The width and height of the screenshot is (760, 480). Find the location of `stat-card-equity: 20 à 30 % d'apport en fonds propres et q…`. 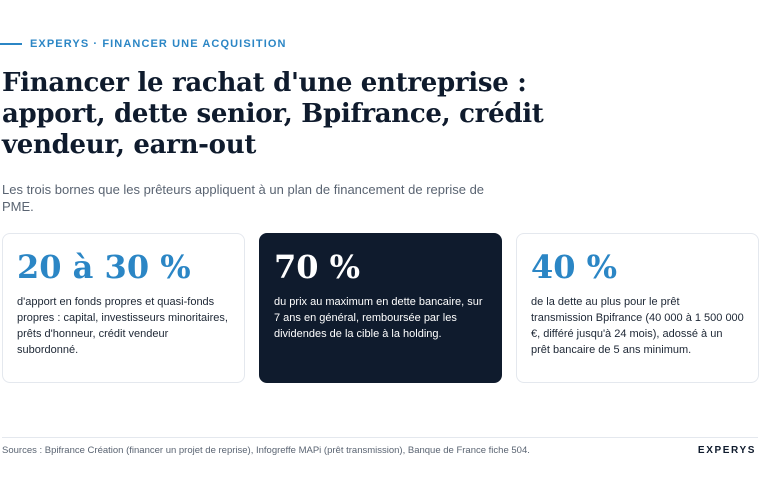

stat-card-equity: 20 à 30 % d'apport en fonds propres et q… is located at coordinates (123, 308).